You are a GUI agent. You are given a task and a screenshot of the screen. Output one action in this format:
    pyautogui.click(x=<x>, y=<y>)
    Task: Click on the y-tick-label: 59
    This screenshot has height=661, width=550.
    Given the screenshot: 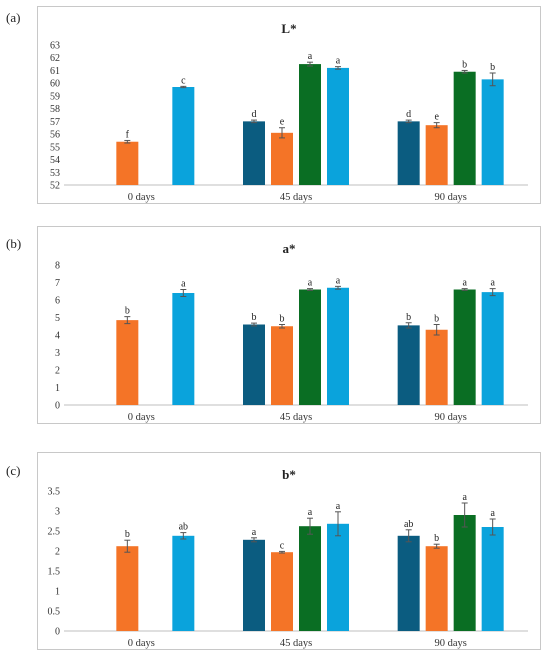 What is the action you would take?
    pyautogui.click(x=55, y=96)
    